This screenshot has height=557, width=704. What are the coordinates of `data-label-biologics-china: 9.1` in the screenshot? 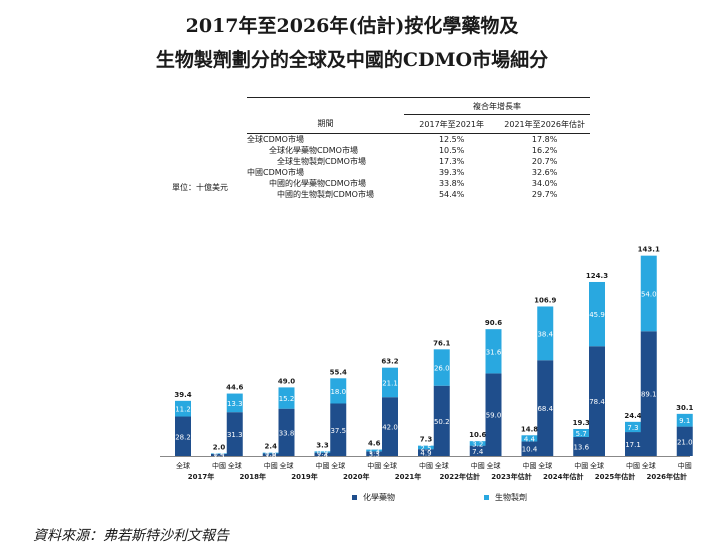 It's located at (684, 421).